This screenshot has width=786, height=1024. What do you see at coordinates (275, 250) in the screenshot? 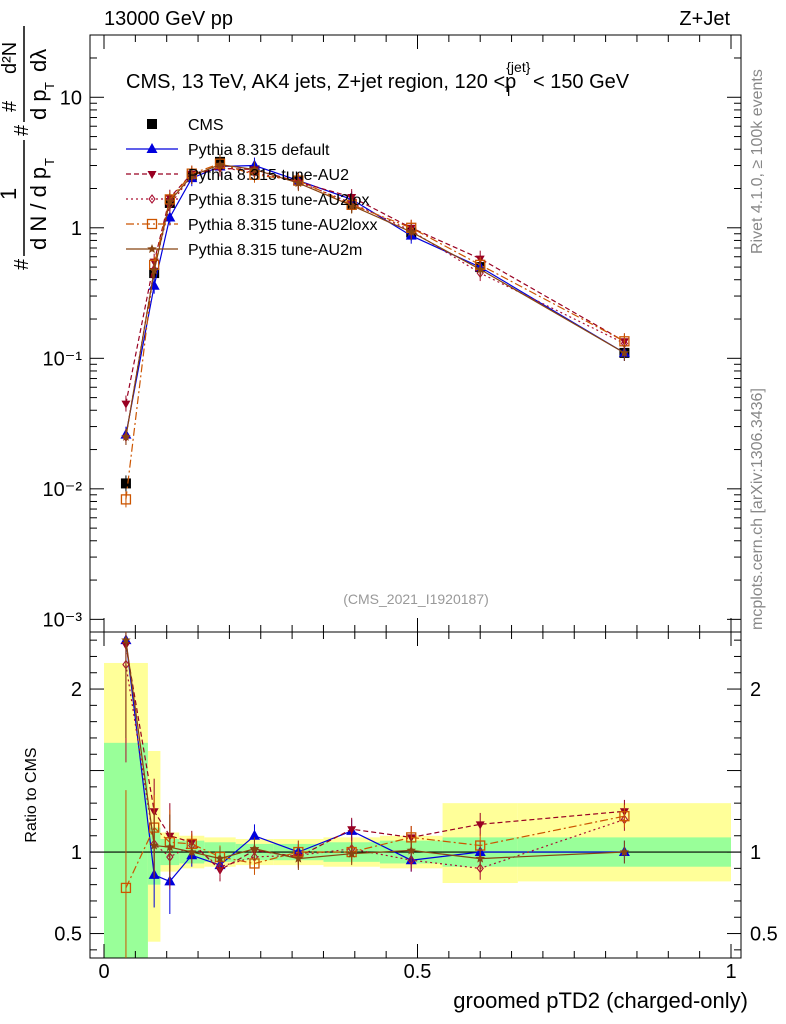
I see `legend-label-AU2m: Pythia 8.315 tune-AU2m` at bounding box center [275, 250].